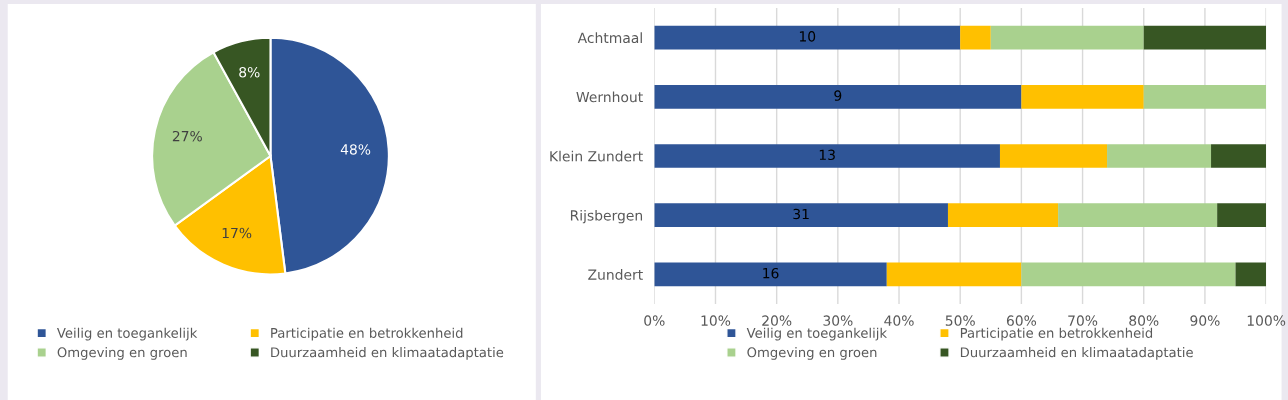 Image resolution: width=1288 pixels, height=400 pixels. I want to click on annotation: 9, so click(838, 95).